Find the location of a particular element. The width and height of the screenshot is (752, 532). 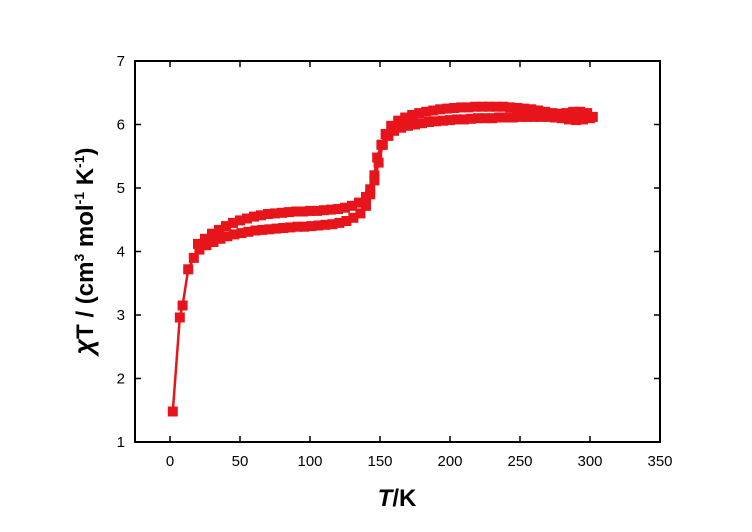

x-axis-title-italic: T is located at coordinates (386, 498).